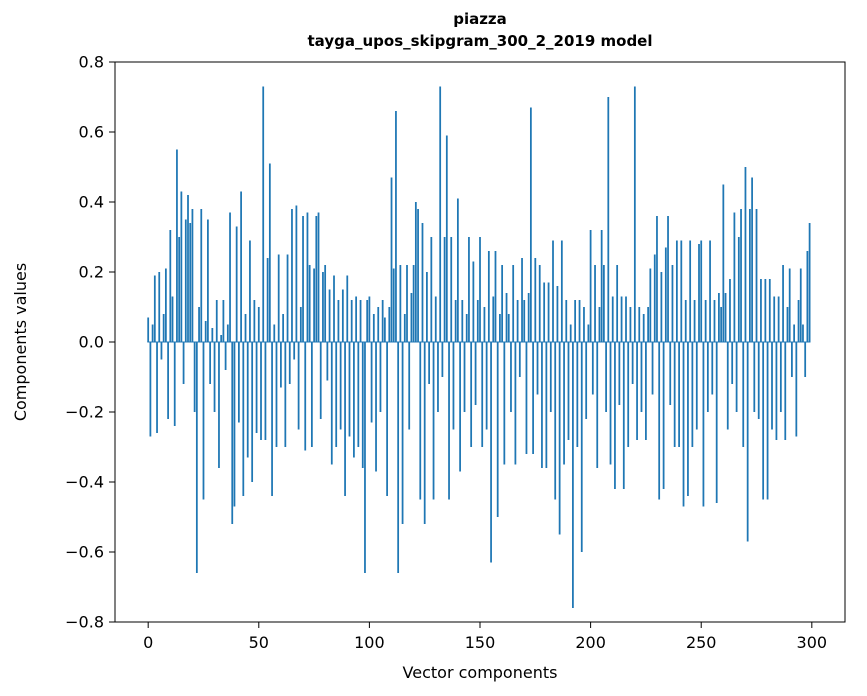 This screenshot has width=867, height=696. I want to click on y-tick-label: −0.2, so click(84, 412).